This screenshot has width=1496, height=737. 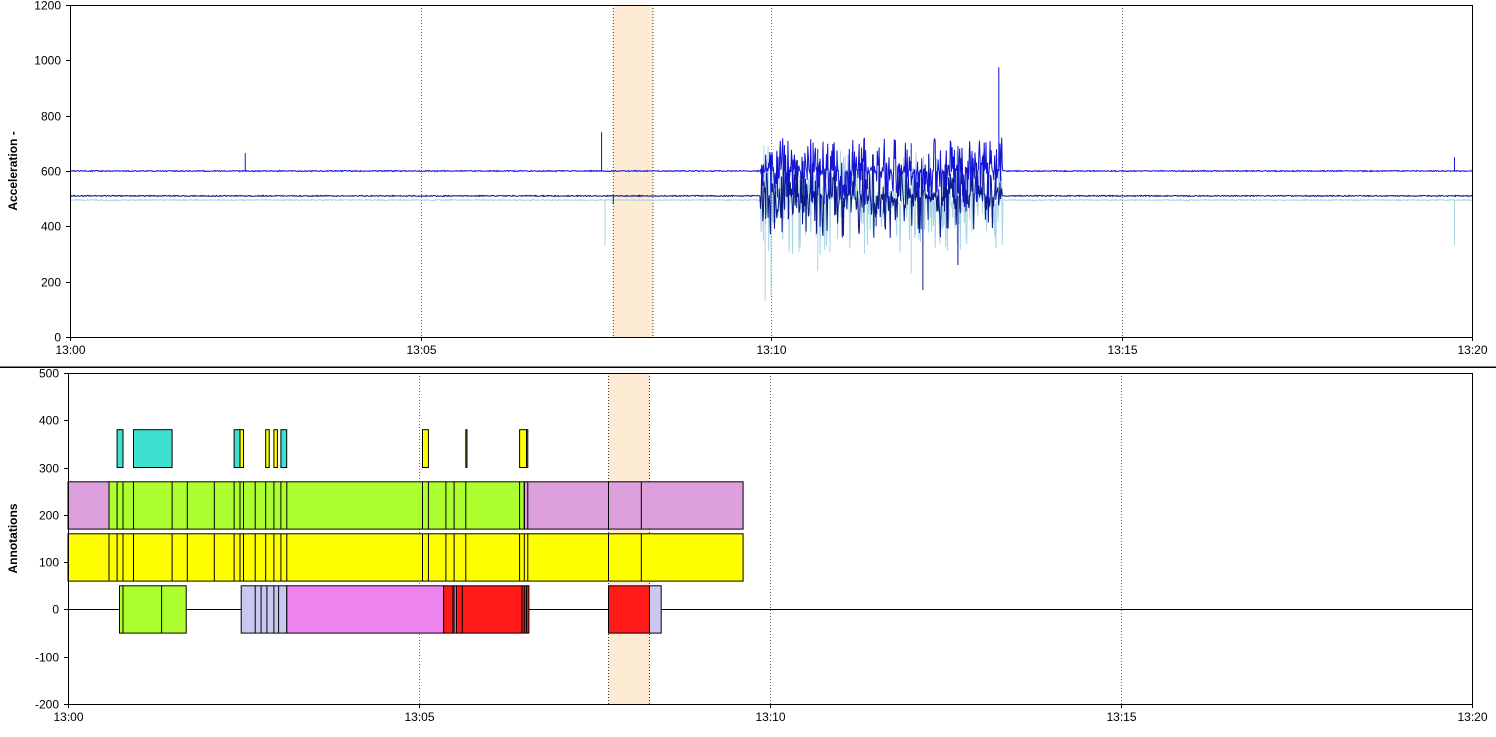 I want to click on y-tick-label: 100, so click(x=49, y=563).